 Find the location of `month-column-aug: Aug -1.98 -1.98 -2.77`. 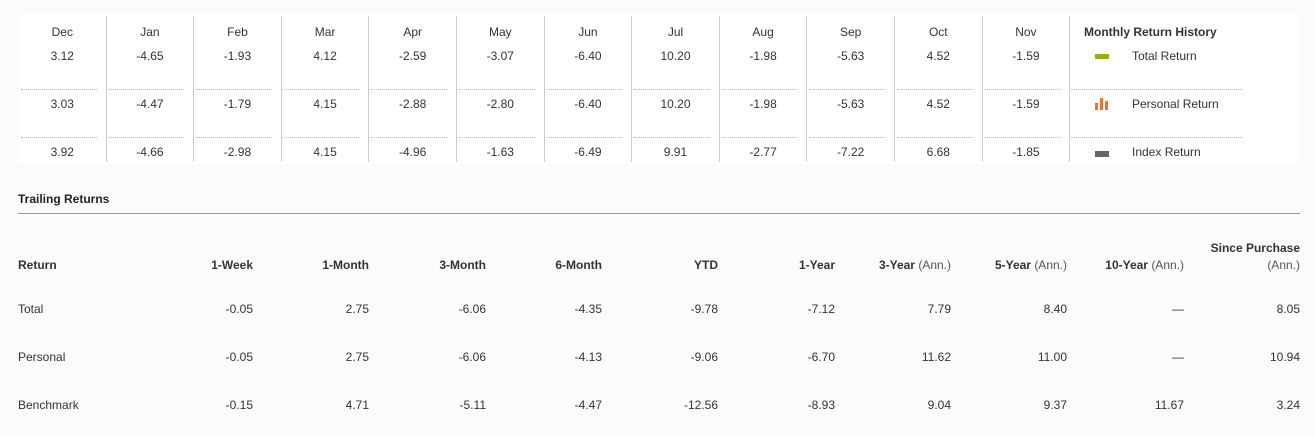

month-column-aug: Aug -1.98 -1.98 -2.77 is located at coordinates (764, 89).